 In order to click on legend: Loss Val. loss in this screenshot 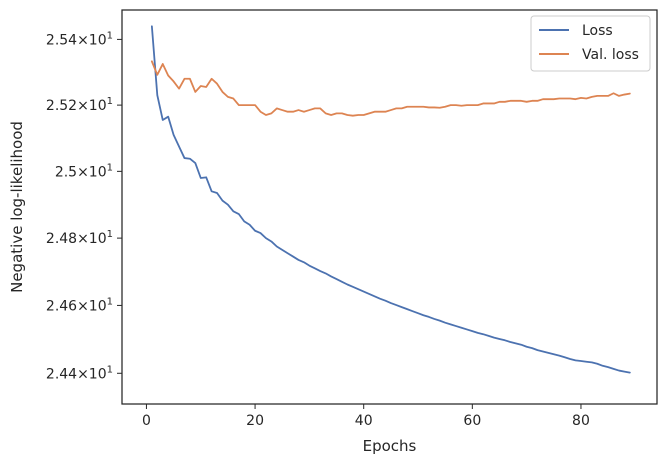, I will do `click(590, 43)`.